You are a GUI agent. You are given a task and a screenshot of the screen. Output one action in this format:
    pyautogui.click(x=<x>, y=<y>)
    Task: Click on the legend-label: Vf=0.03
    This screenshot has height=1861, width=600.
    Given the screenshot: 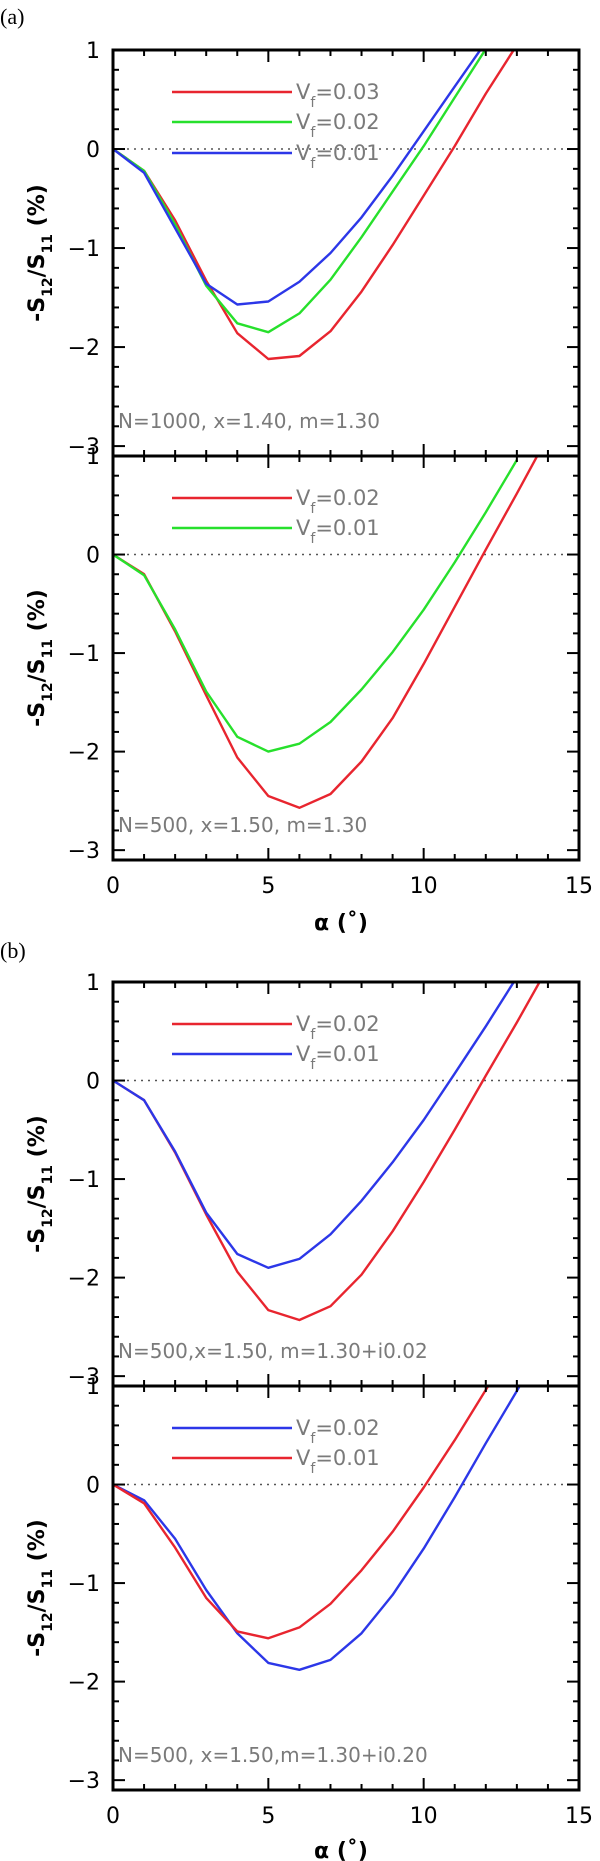 What is the action you would take?
    pyautogui.click(x=338, y=95)
    